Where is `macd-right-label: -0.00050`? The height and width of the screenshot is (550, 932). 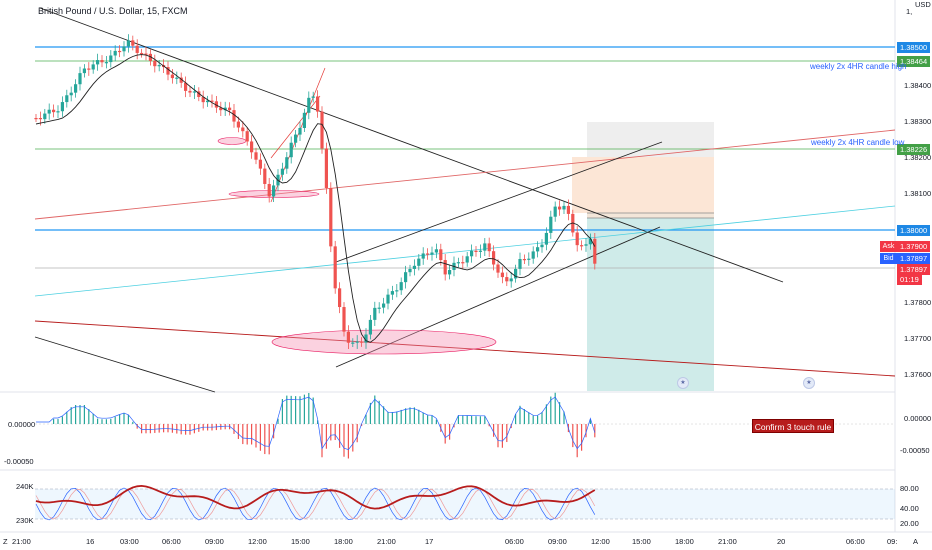
macd-right-label: -0.00050 is located at coordinates (915, 450).